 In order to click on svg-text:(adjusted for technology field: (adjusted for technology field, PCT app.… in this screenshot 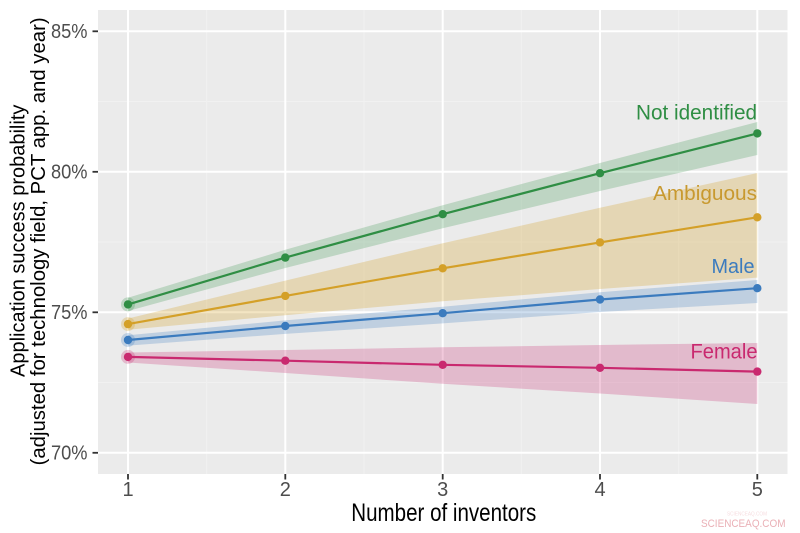, I will do `click(39, 241)`.